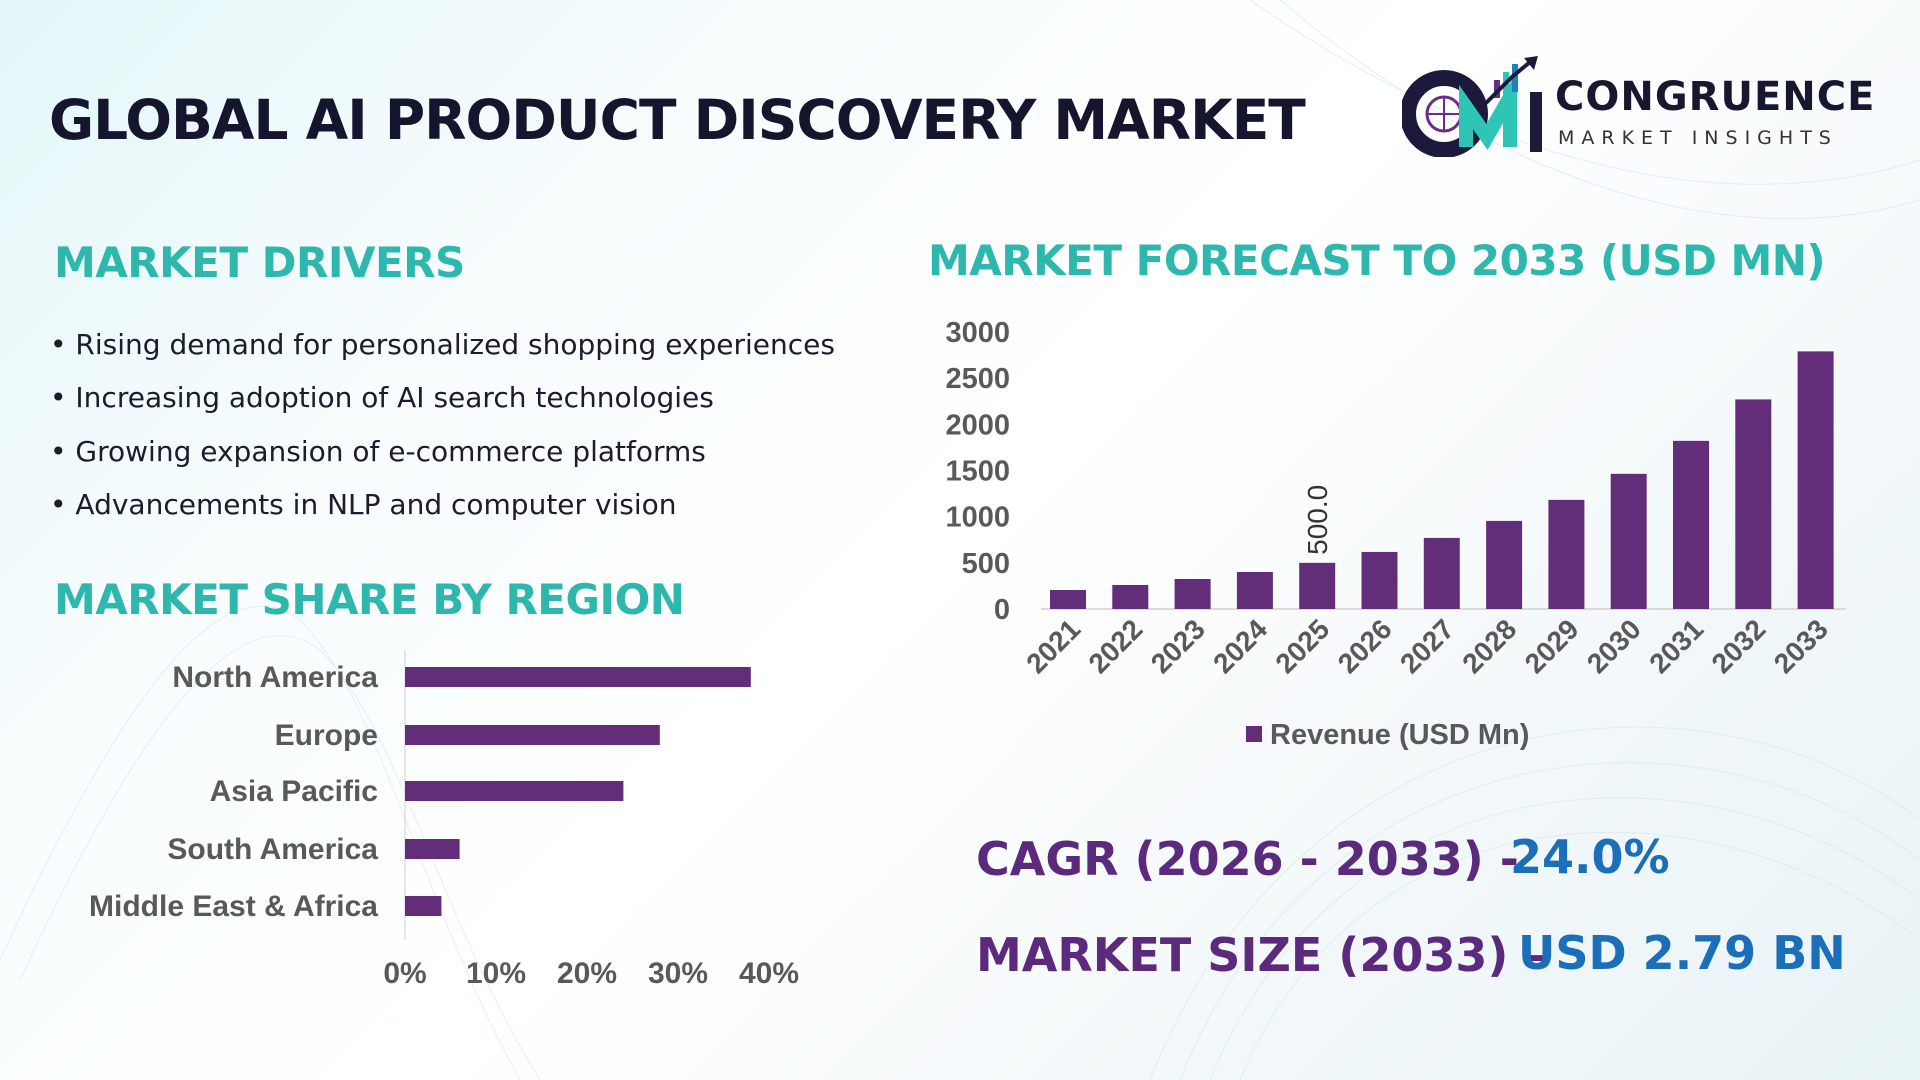  I want to click on logo: CONGRUENCE MARKET INSIGHTS, so click(1639, 104).